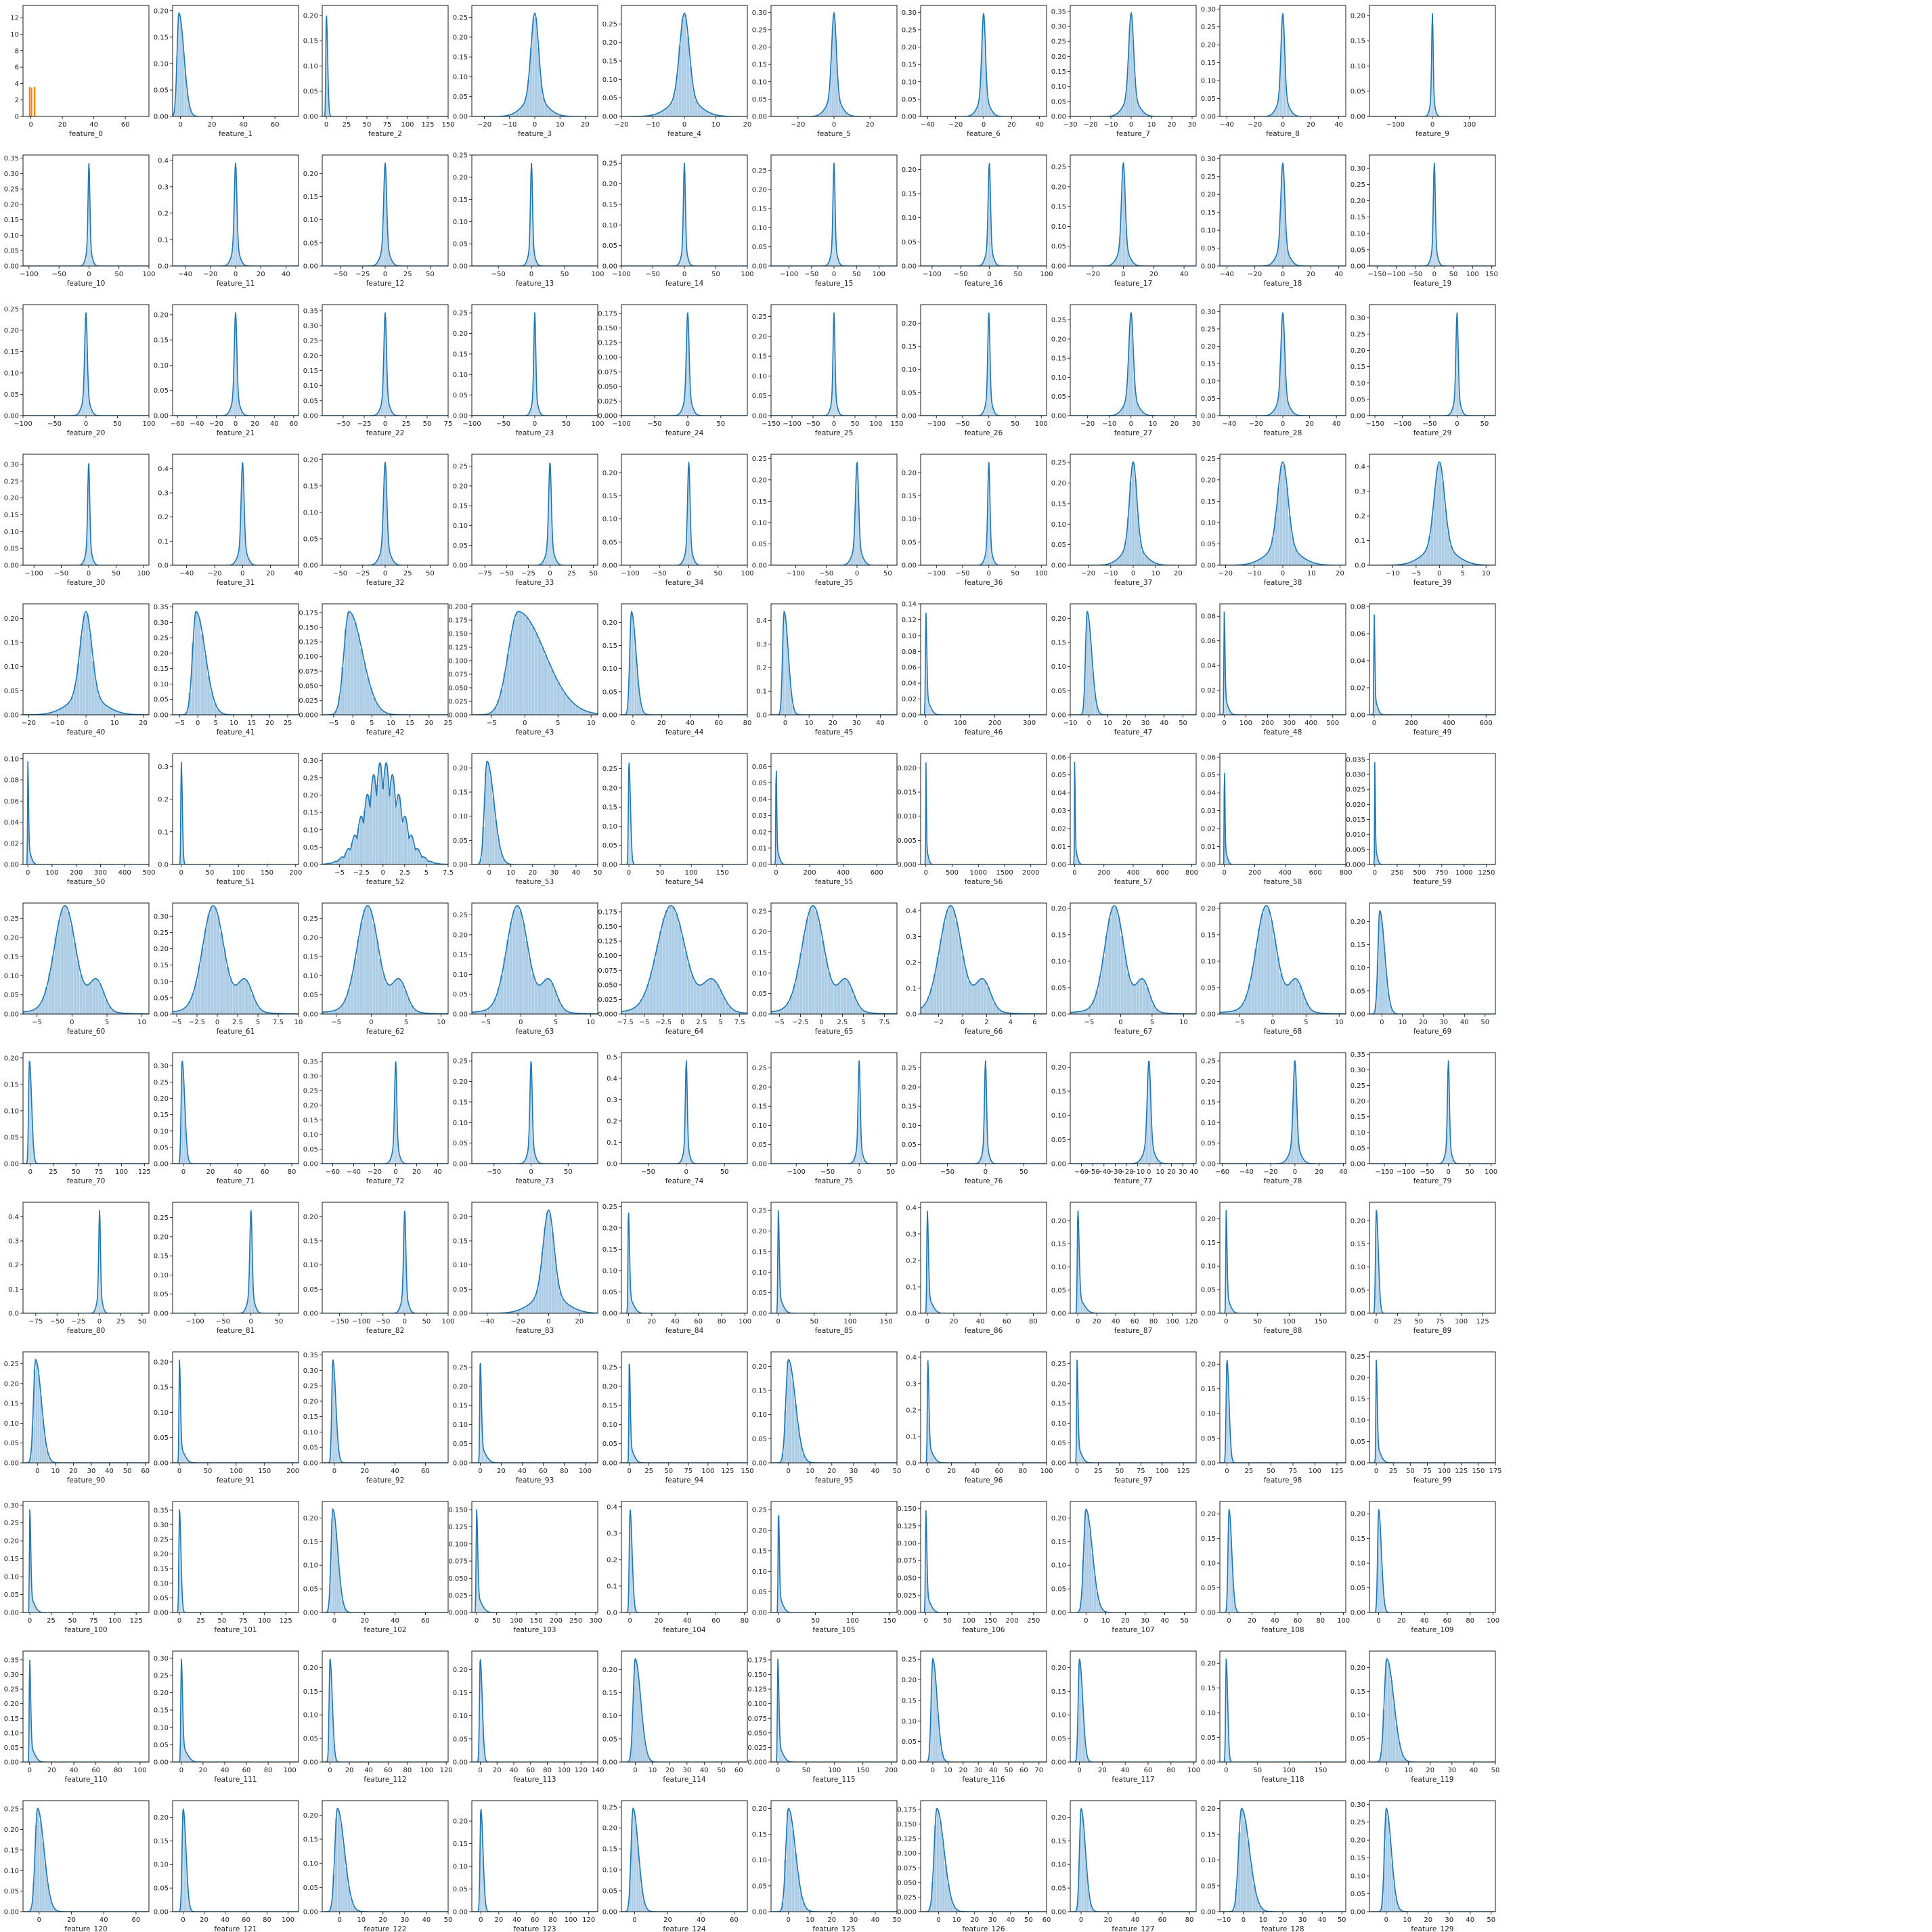 Image resolution: width=1932 pixels, height=1932 pixels. What do you see at coordinates (11, 1577) in the screenshot?
I see `y-tick-label: 0.10` at bounding box center [11, 1577].